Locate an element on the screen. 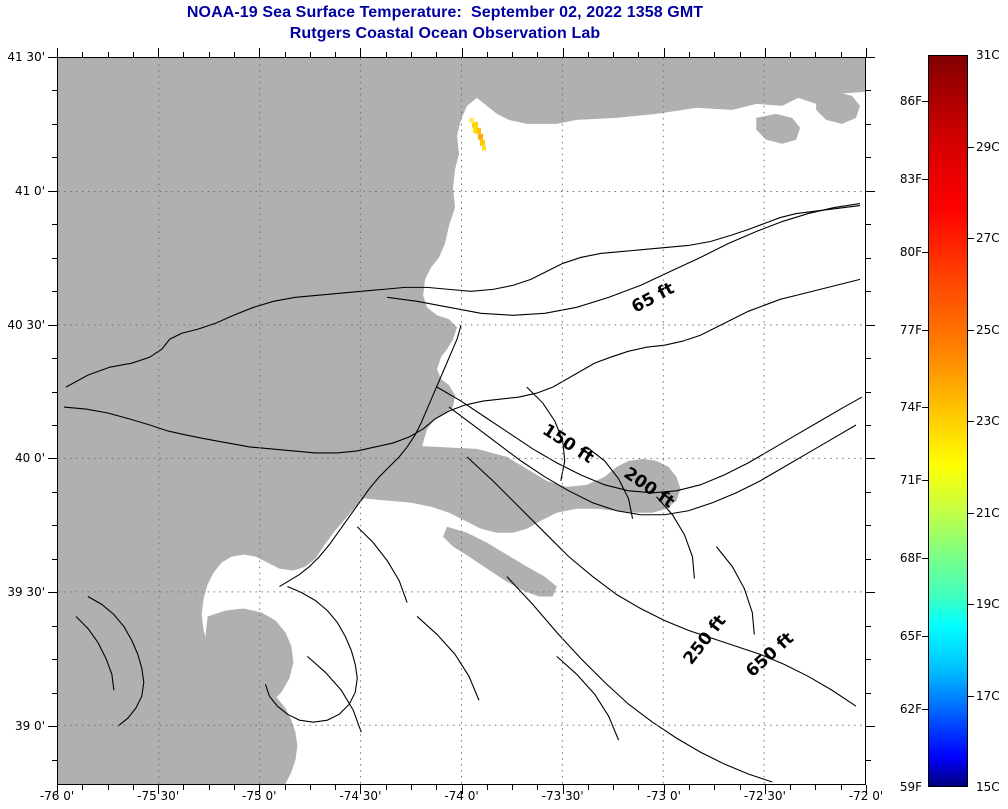 The image size is (1008, 809). colorbar-label-f-1: 83F is located at coordinates (910, 179).